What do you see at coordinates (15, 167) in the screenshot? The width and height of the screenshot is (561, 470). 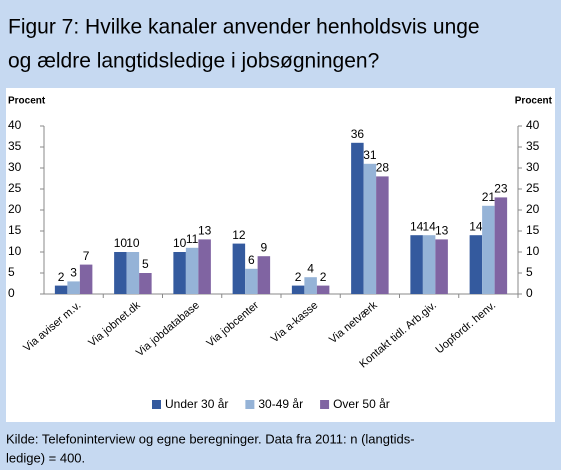 I see `y-tick-label: 30` at bounding box center [15, 167].